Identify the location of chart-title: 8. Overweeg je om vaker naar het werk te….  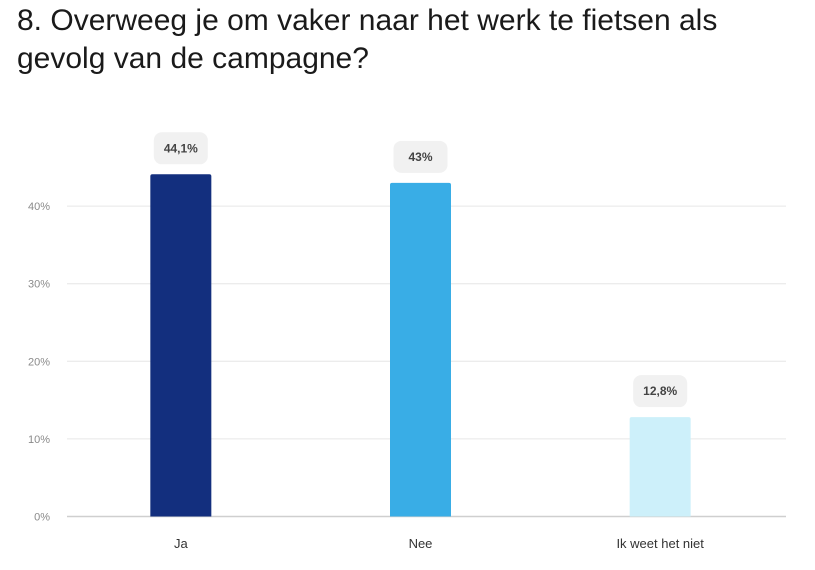
(367, 39).